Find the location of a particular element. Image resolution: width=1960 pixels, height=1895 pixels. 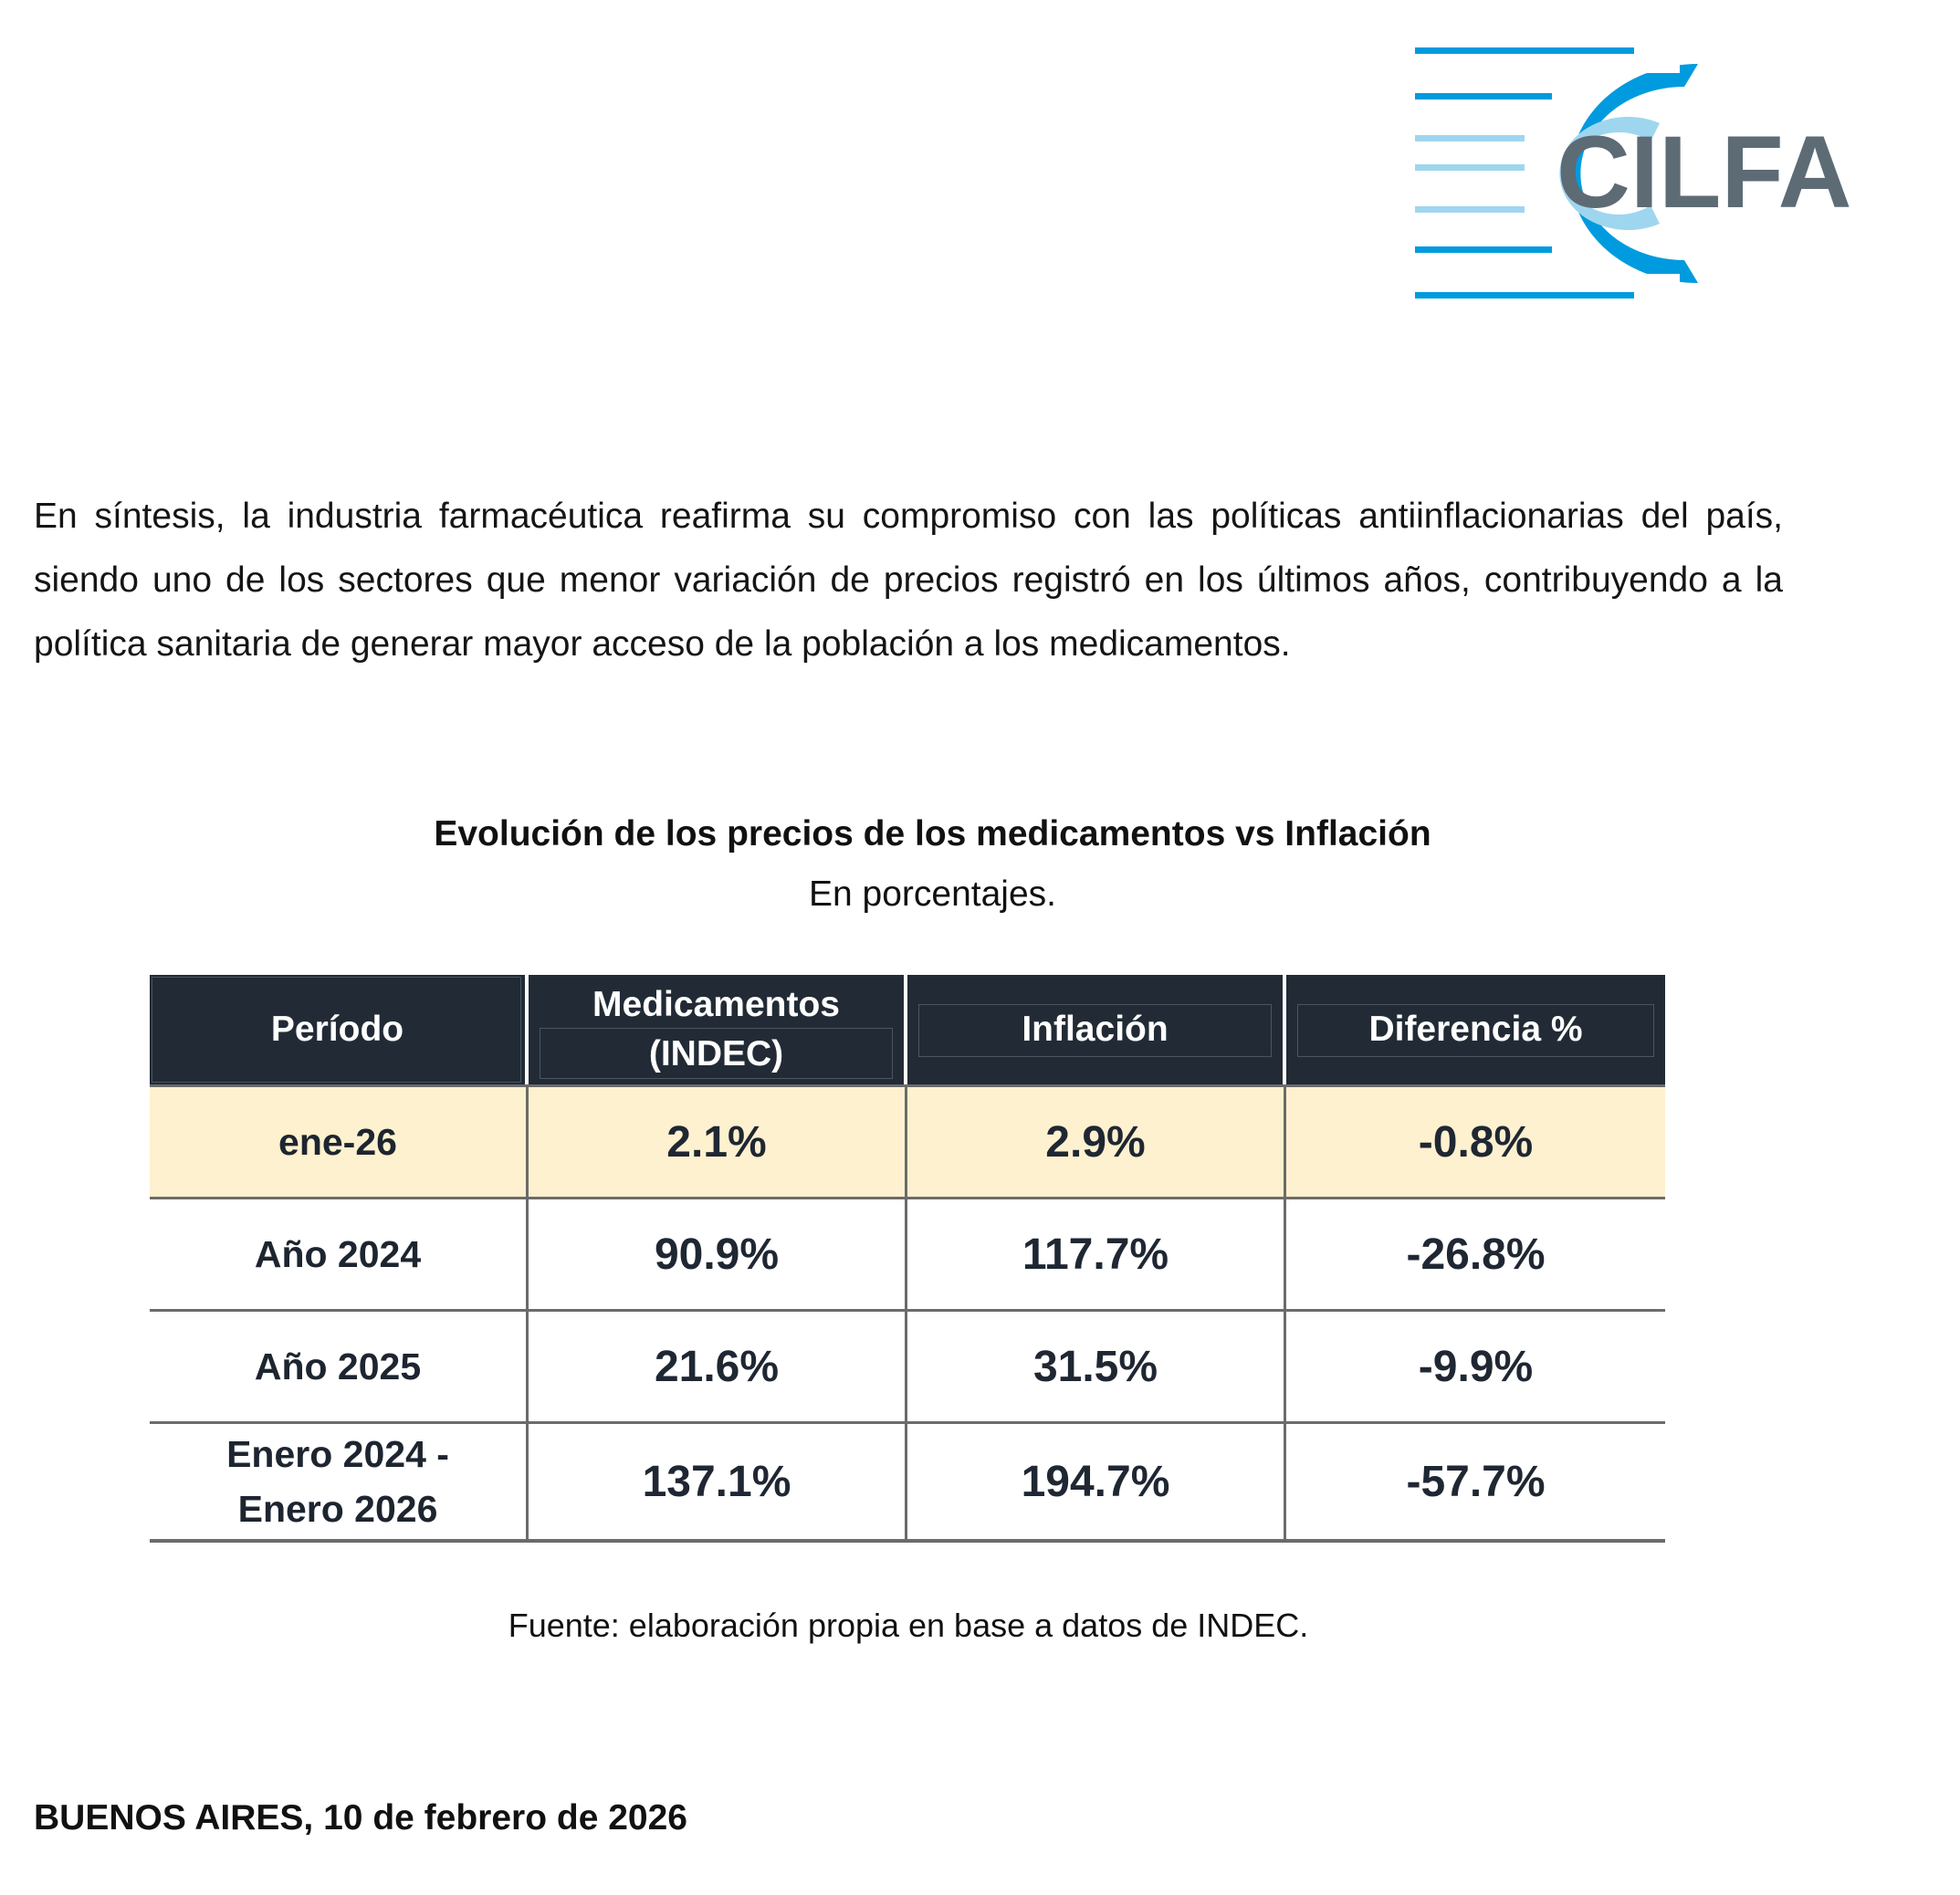

table-row: ene-26 2.1% 2.9% -0.8% is located at coordinates (907, 1140).